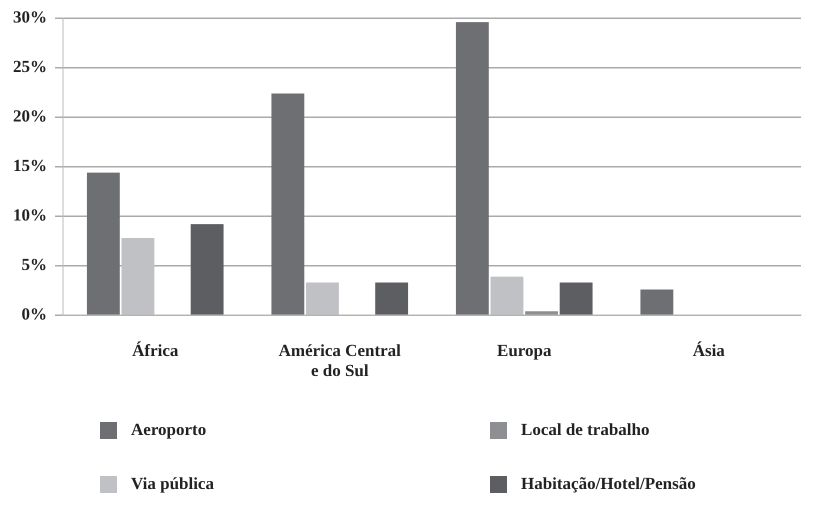 This screenshot has height=516, width=831. What do you see at coordinates (168, 430) in the screenshot?
I see `legend-label: Aeroporto` at bounding box center [168, 430].